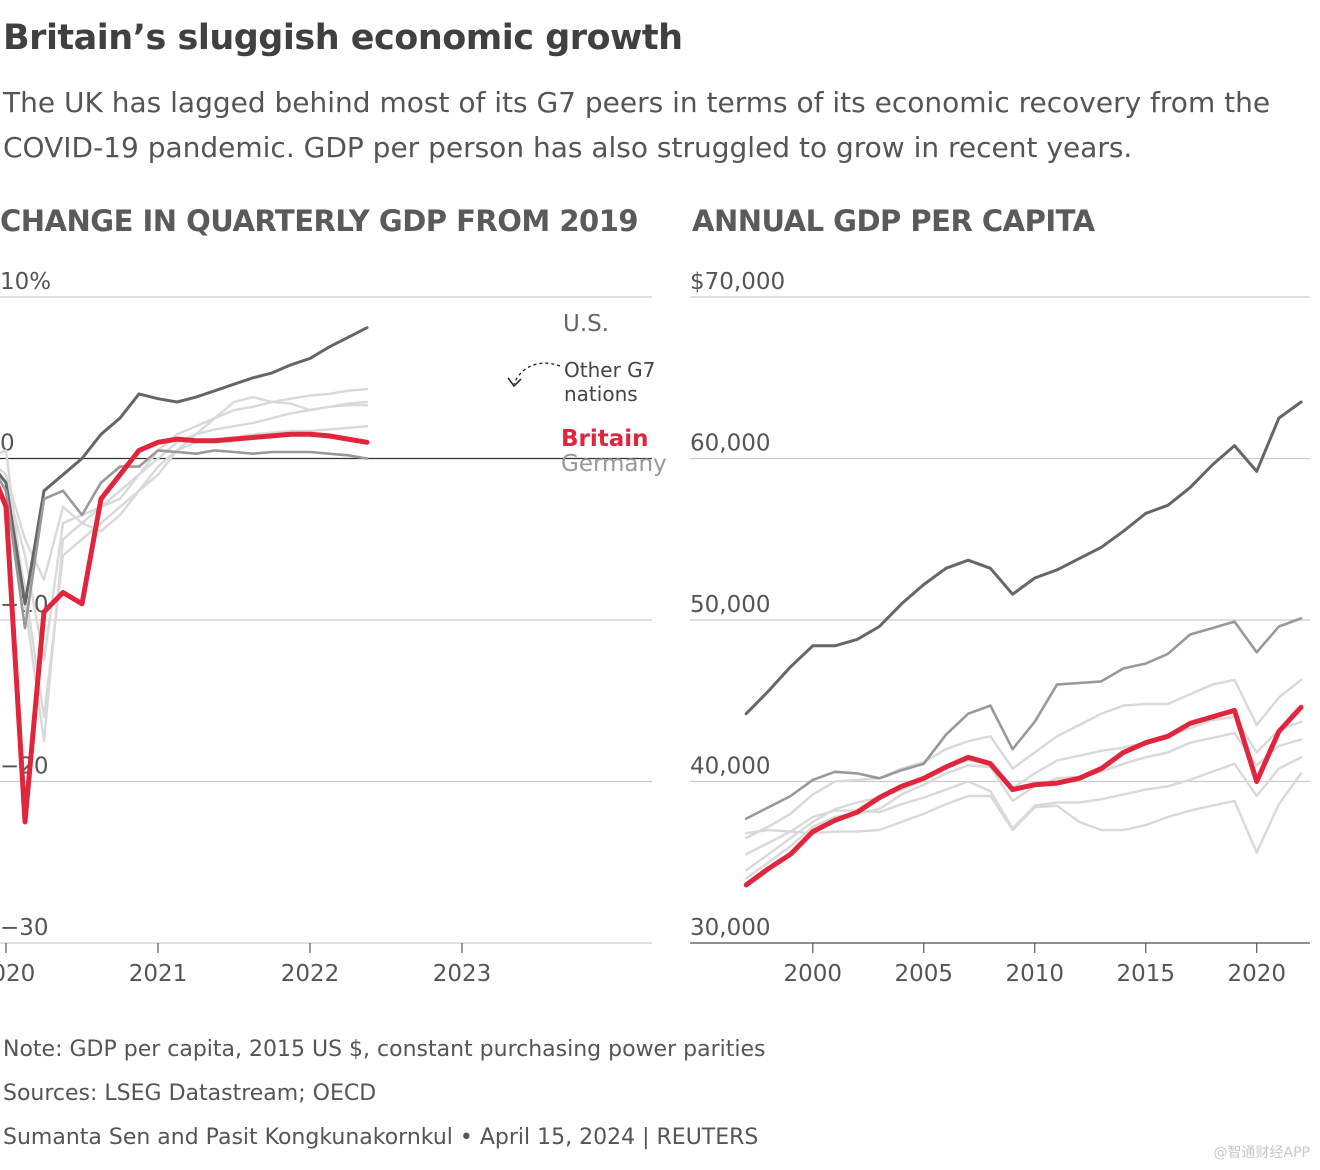  What do you see at coordinates (586, 324) in the screenshot?
I see `label-us: U.S.` at bounding box center [586, 324].